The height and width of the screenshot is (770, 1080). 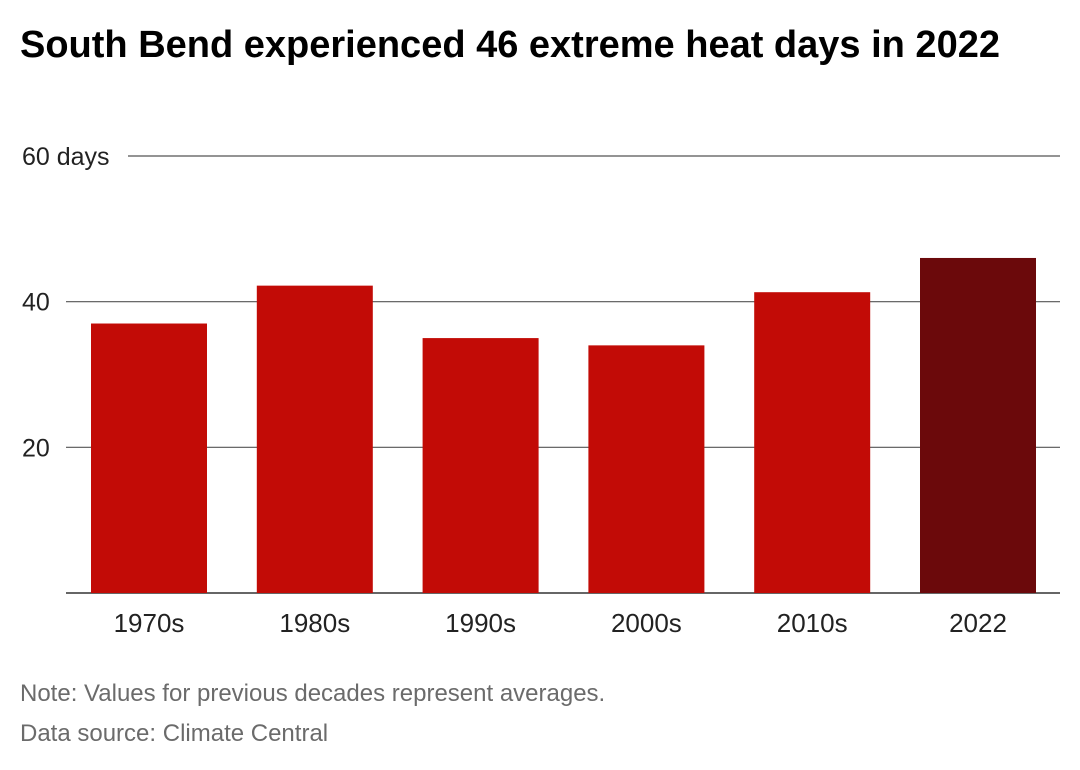 What do you see at coordinates (36, 448) in the screenshot?
I see `y-tick-label: 20` at bounding box center [36, 448].